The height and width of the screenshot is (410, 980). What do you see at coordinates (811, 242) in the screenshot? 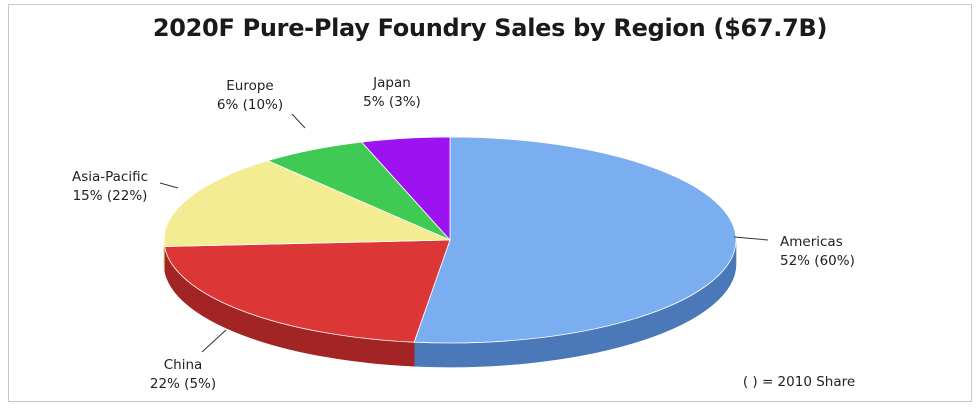
I see `slice-label-americas: Americas` at bounding box center [811, 242].